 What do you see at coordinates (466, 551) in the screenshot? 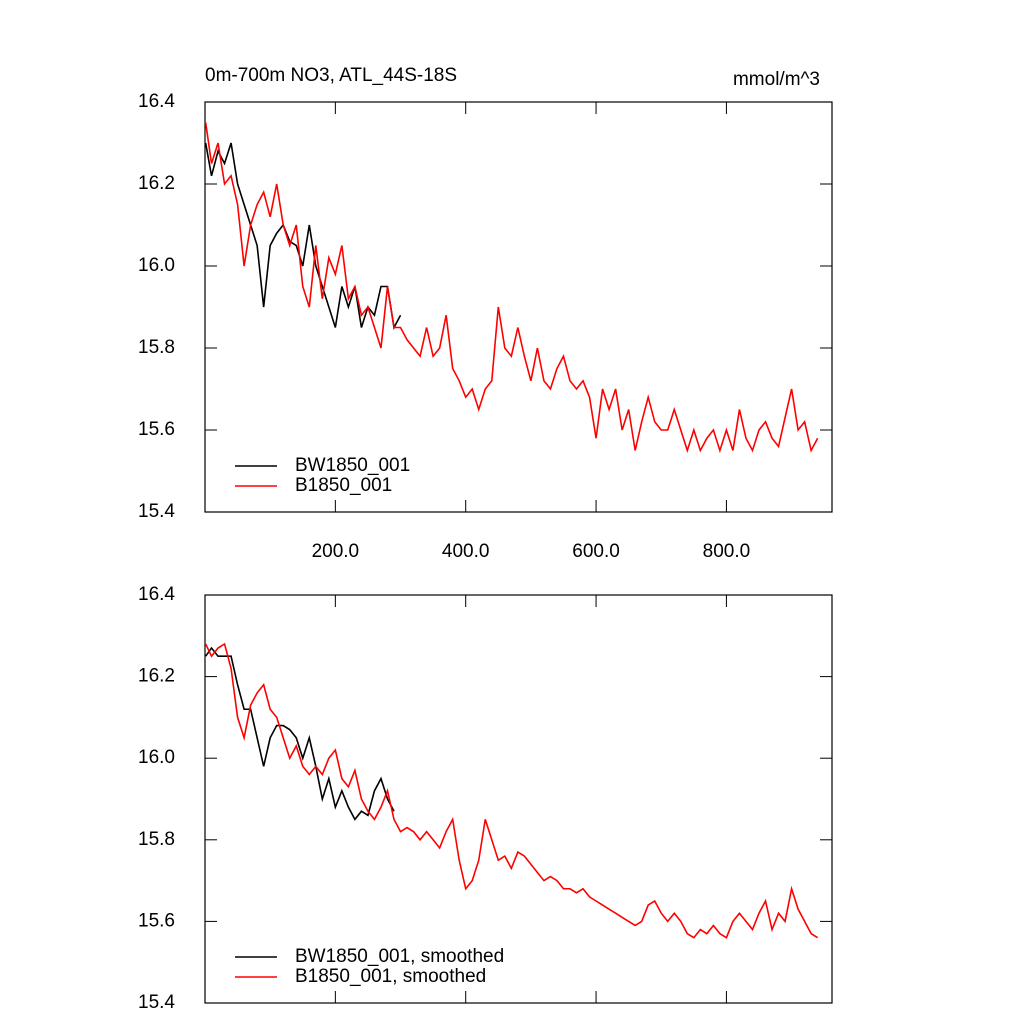
I see `x-tick-label: 400.0` at bounding box center [466, 551].